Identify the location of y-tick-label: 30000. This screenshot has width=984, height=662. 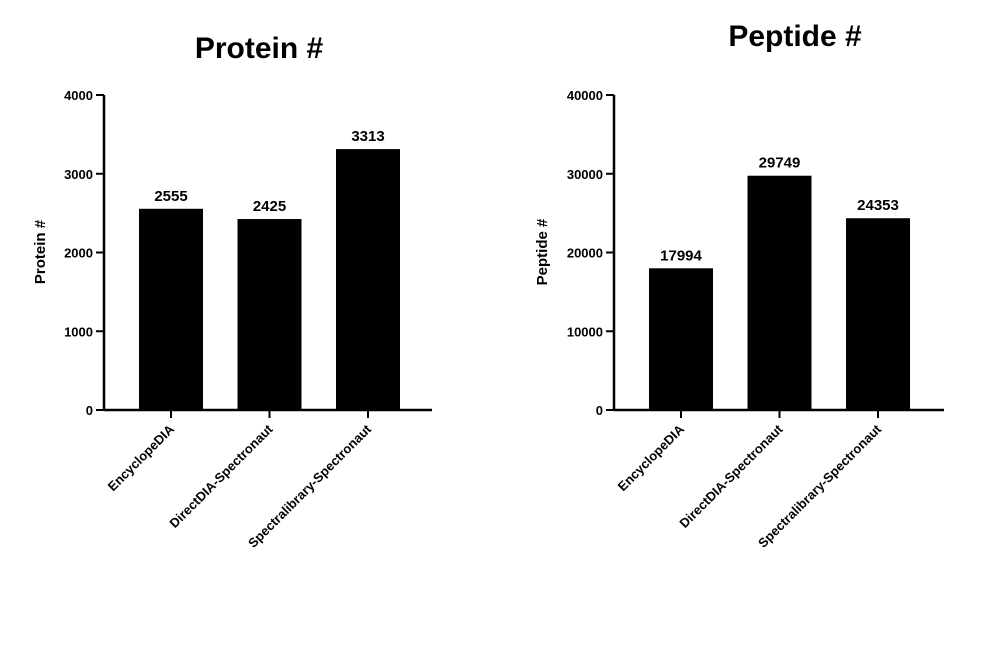
(585, 174).